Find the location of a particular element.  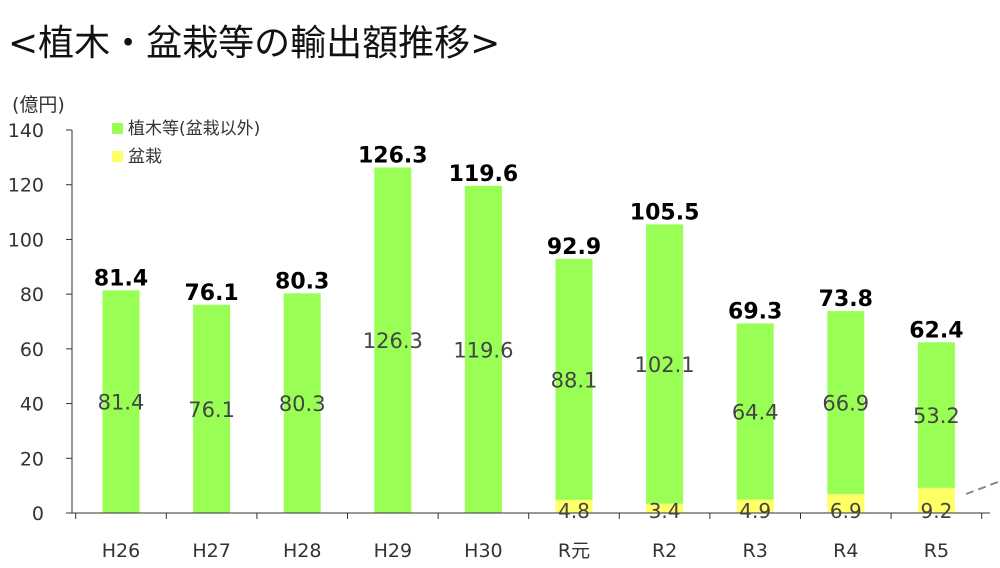

data-label-plants: 88.1 is located at coordinates (574, 380).